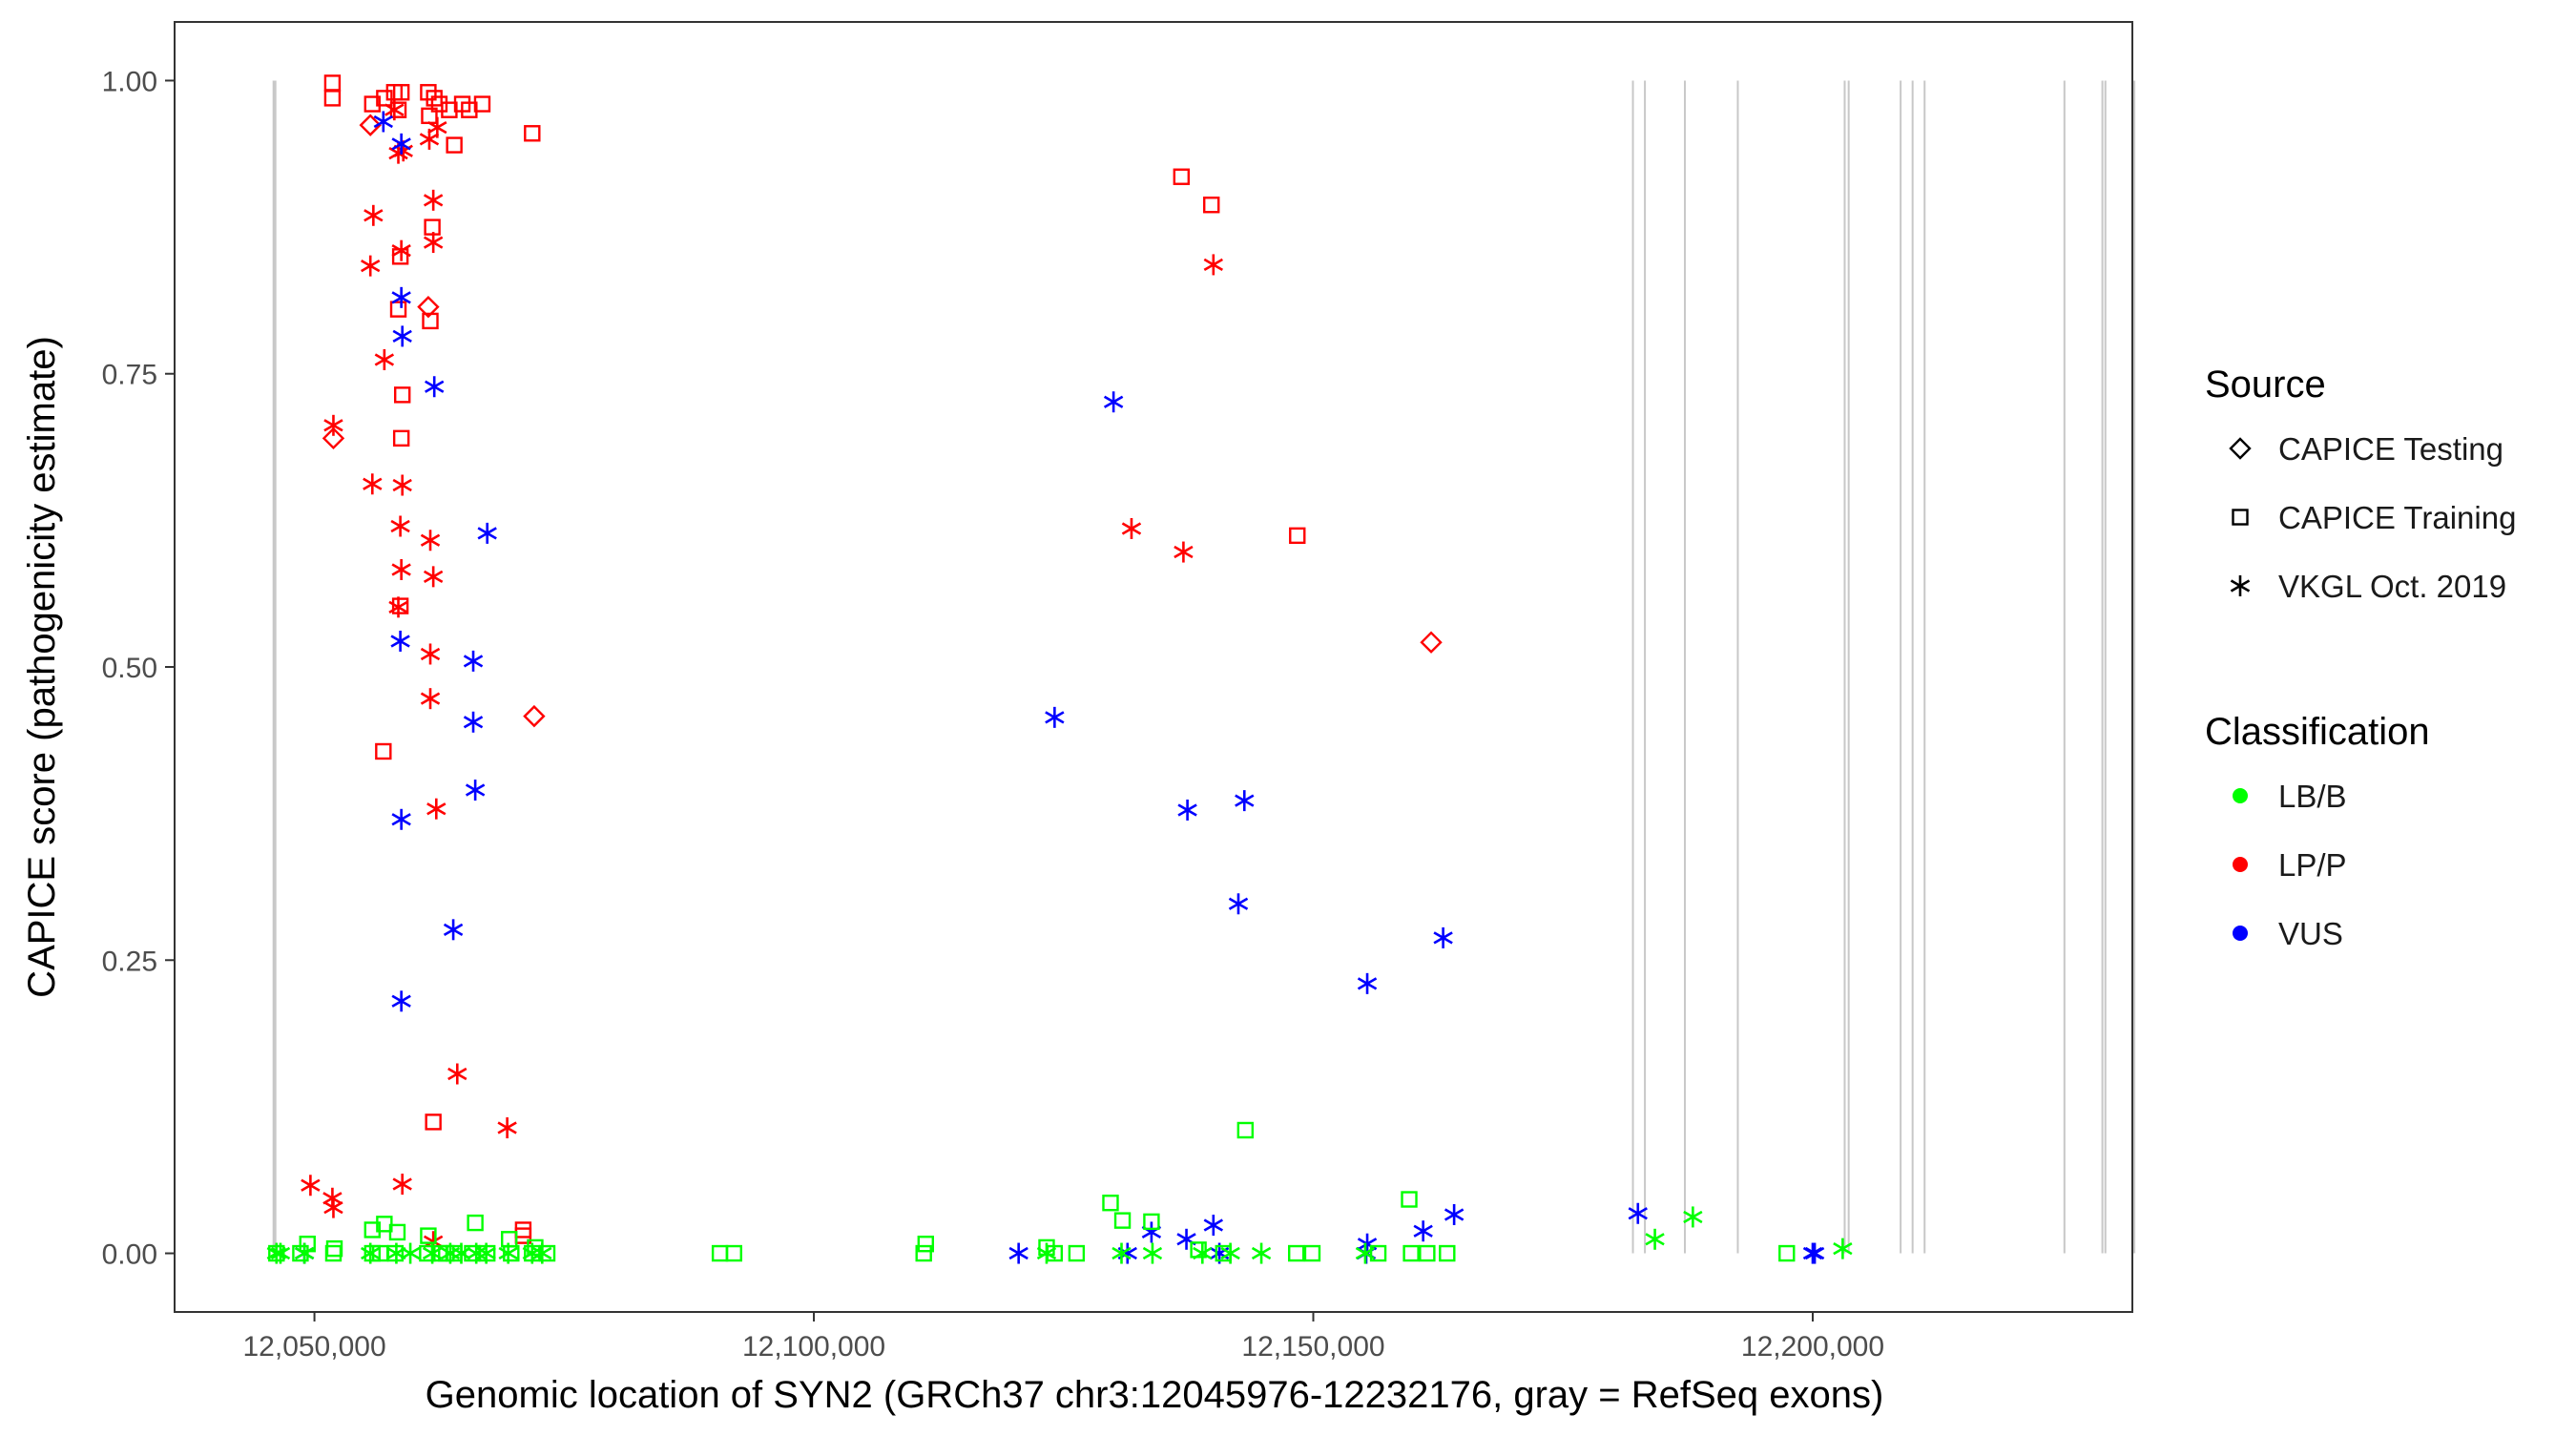  What do you see at coordinates (2240, 933) in the screenshot?
I see `legend-key-dot` at bounding box center [2240, 933].